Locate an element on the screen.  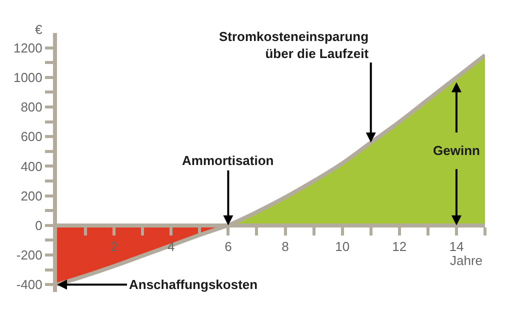
x-tick-label: 6 is located at coordinates (228, 246).